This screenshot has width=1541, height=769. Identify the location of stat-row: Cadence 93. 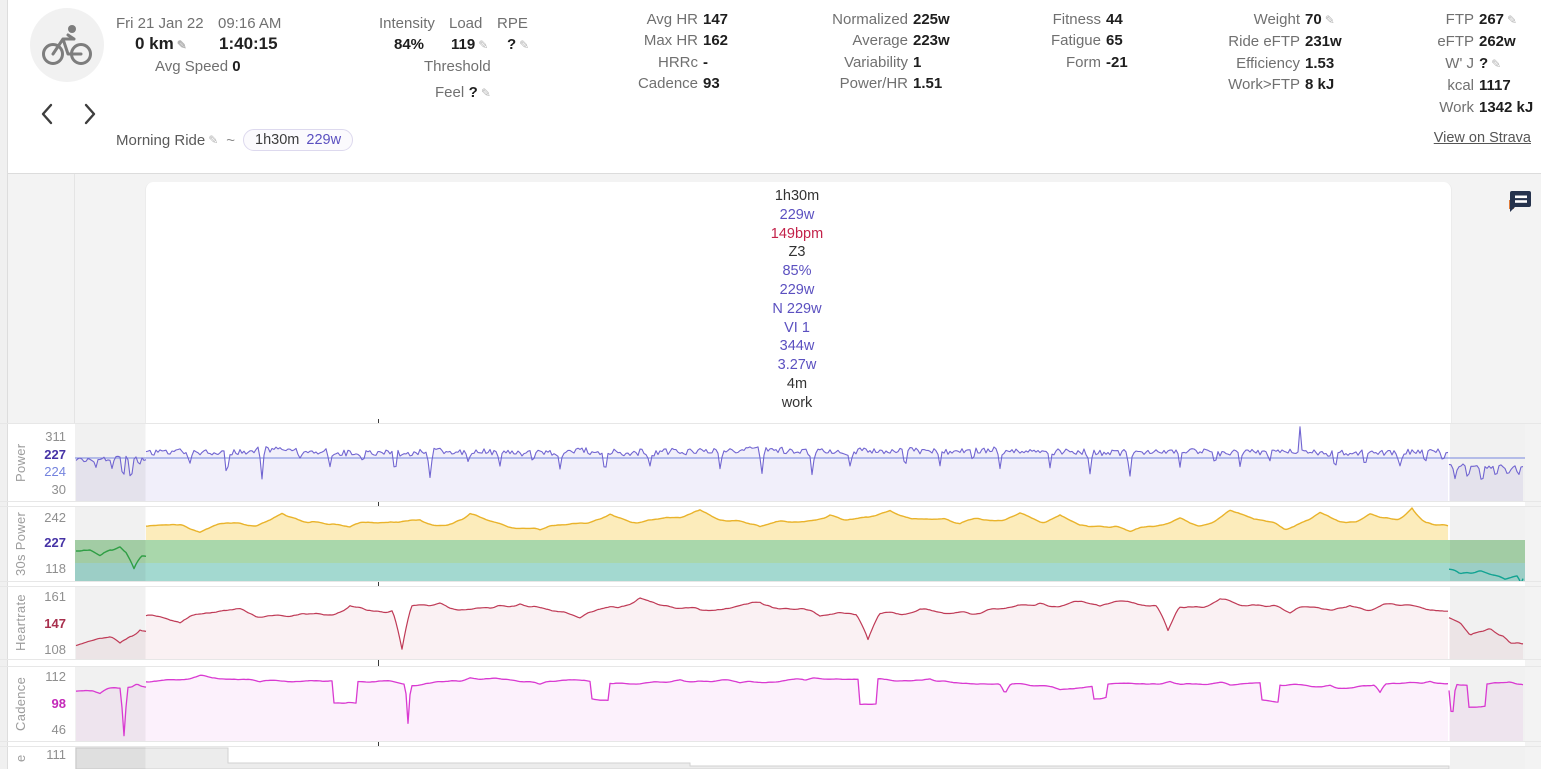
(668, 83).